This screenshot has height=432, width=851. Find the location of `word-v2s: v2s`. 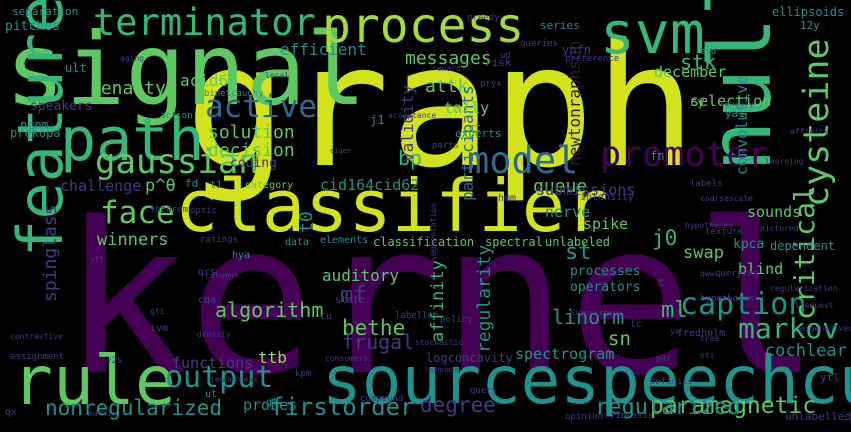

word-v2s: v2s is located at coordinates (114, 361).